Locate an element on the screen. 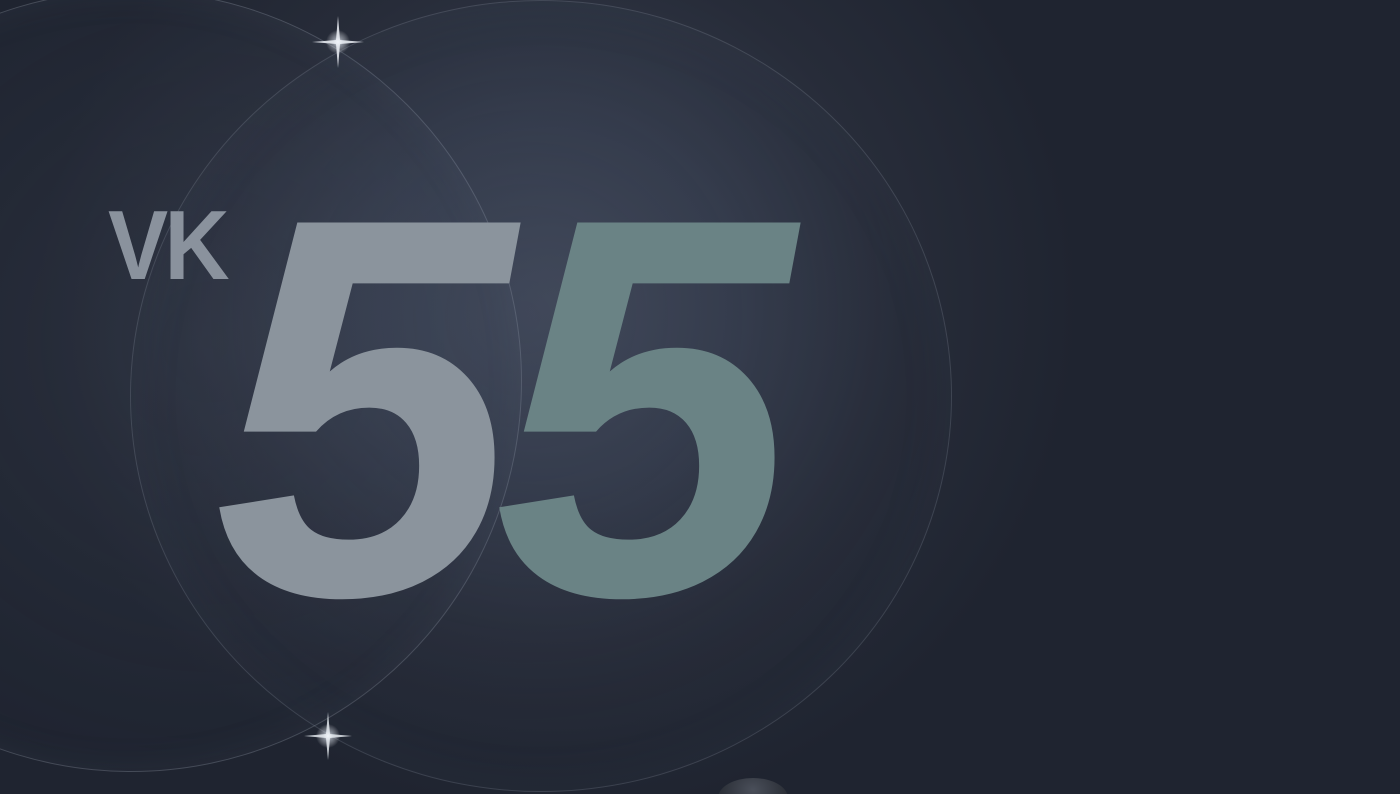 This screenshot has width=1400, height=794. brand-prefix: VK is located at coordinates (169, 245).